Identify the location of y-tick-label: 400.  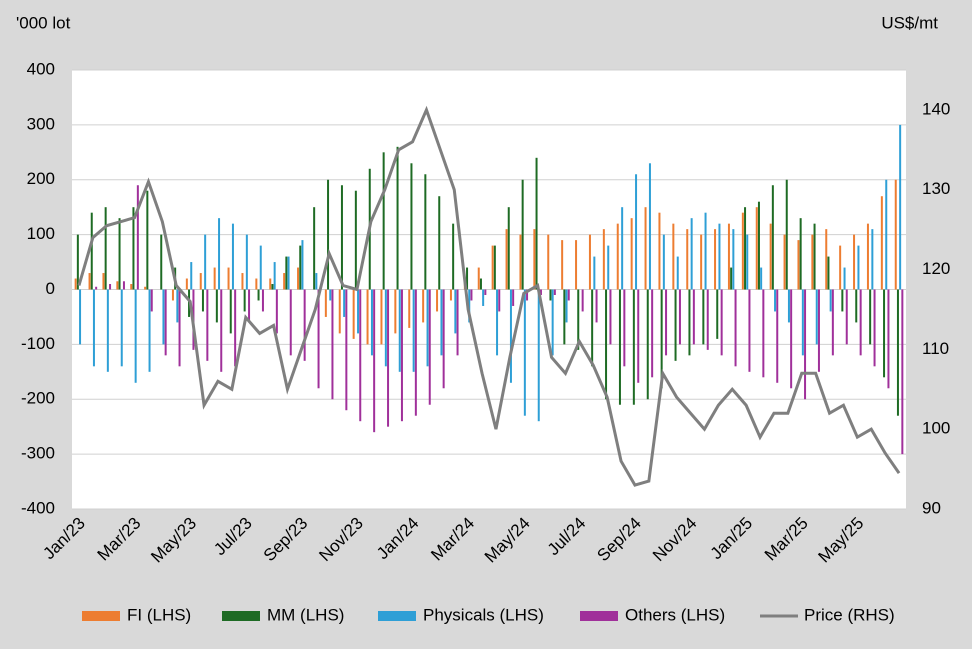
(41, 68).